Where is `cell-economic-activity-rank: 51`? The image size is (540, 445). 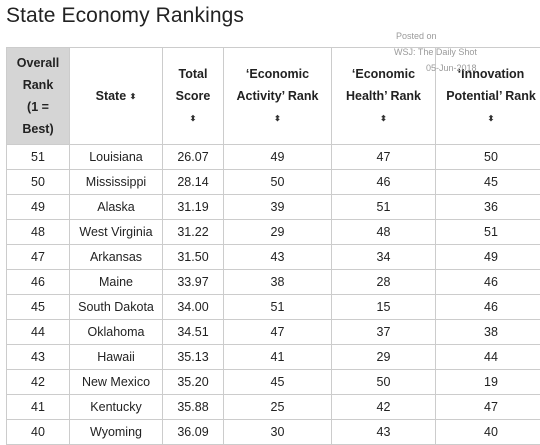
cell-economic-activity-rank: 51 is located at coordinates (278, 307).